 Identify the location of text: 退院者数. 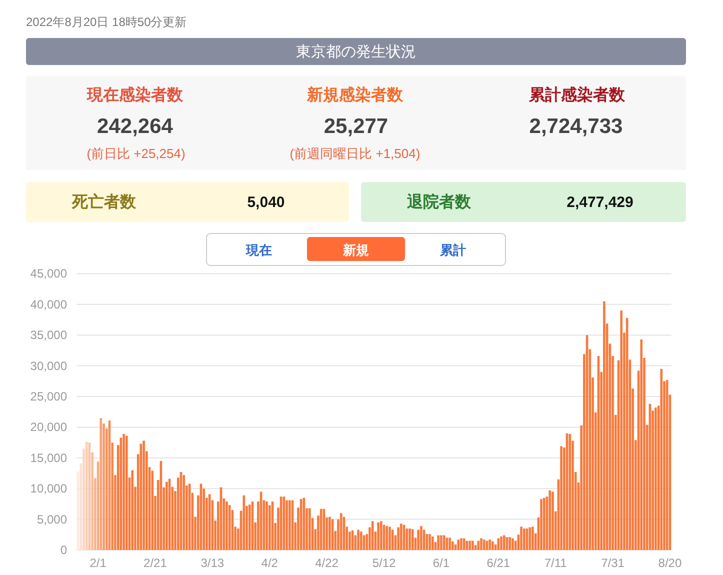
(439, 201).